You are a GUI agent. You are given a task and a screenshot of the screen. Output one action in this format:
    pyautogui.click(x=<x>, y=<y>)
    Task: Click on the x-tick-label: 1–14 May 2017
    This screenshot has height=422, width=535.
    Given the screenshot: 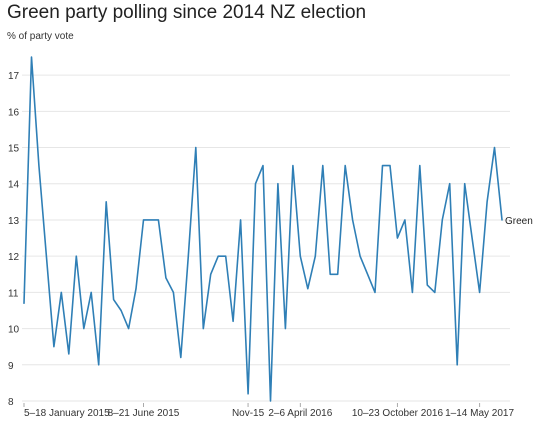 What is the action you would take?
    pyautogui.click(x=479, y=413)
    